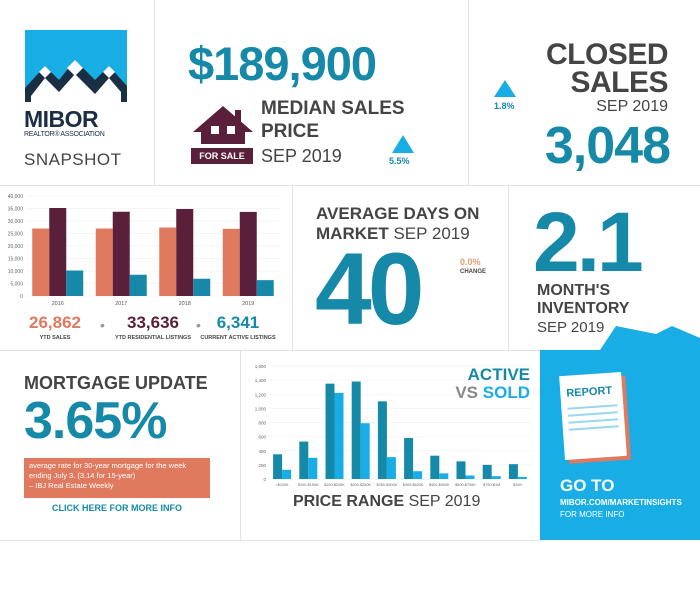 The image size is (700, 600). I want to click on y-tick-label: 15,000, so click(16, 260).